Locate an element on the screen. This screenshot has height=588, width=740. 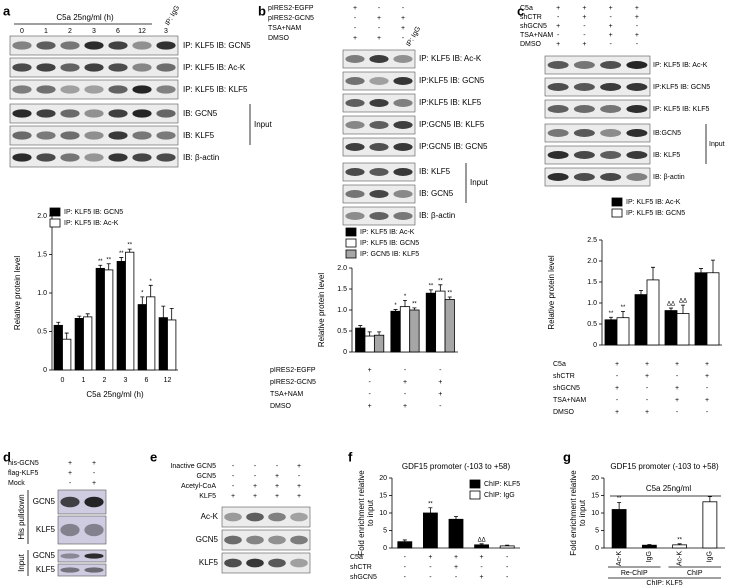
y-axis-label: Relative protein level is located at coordinates (17, 293).